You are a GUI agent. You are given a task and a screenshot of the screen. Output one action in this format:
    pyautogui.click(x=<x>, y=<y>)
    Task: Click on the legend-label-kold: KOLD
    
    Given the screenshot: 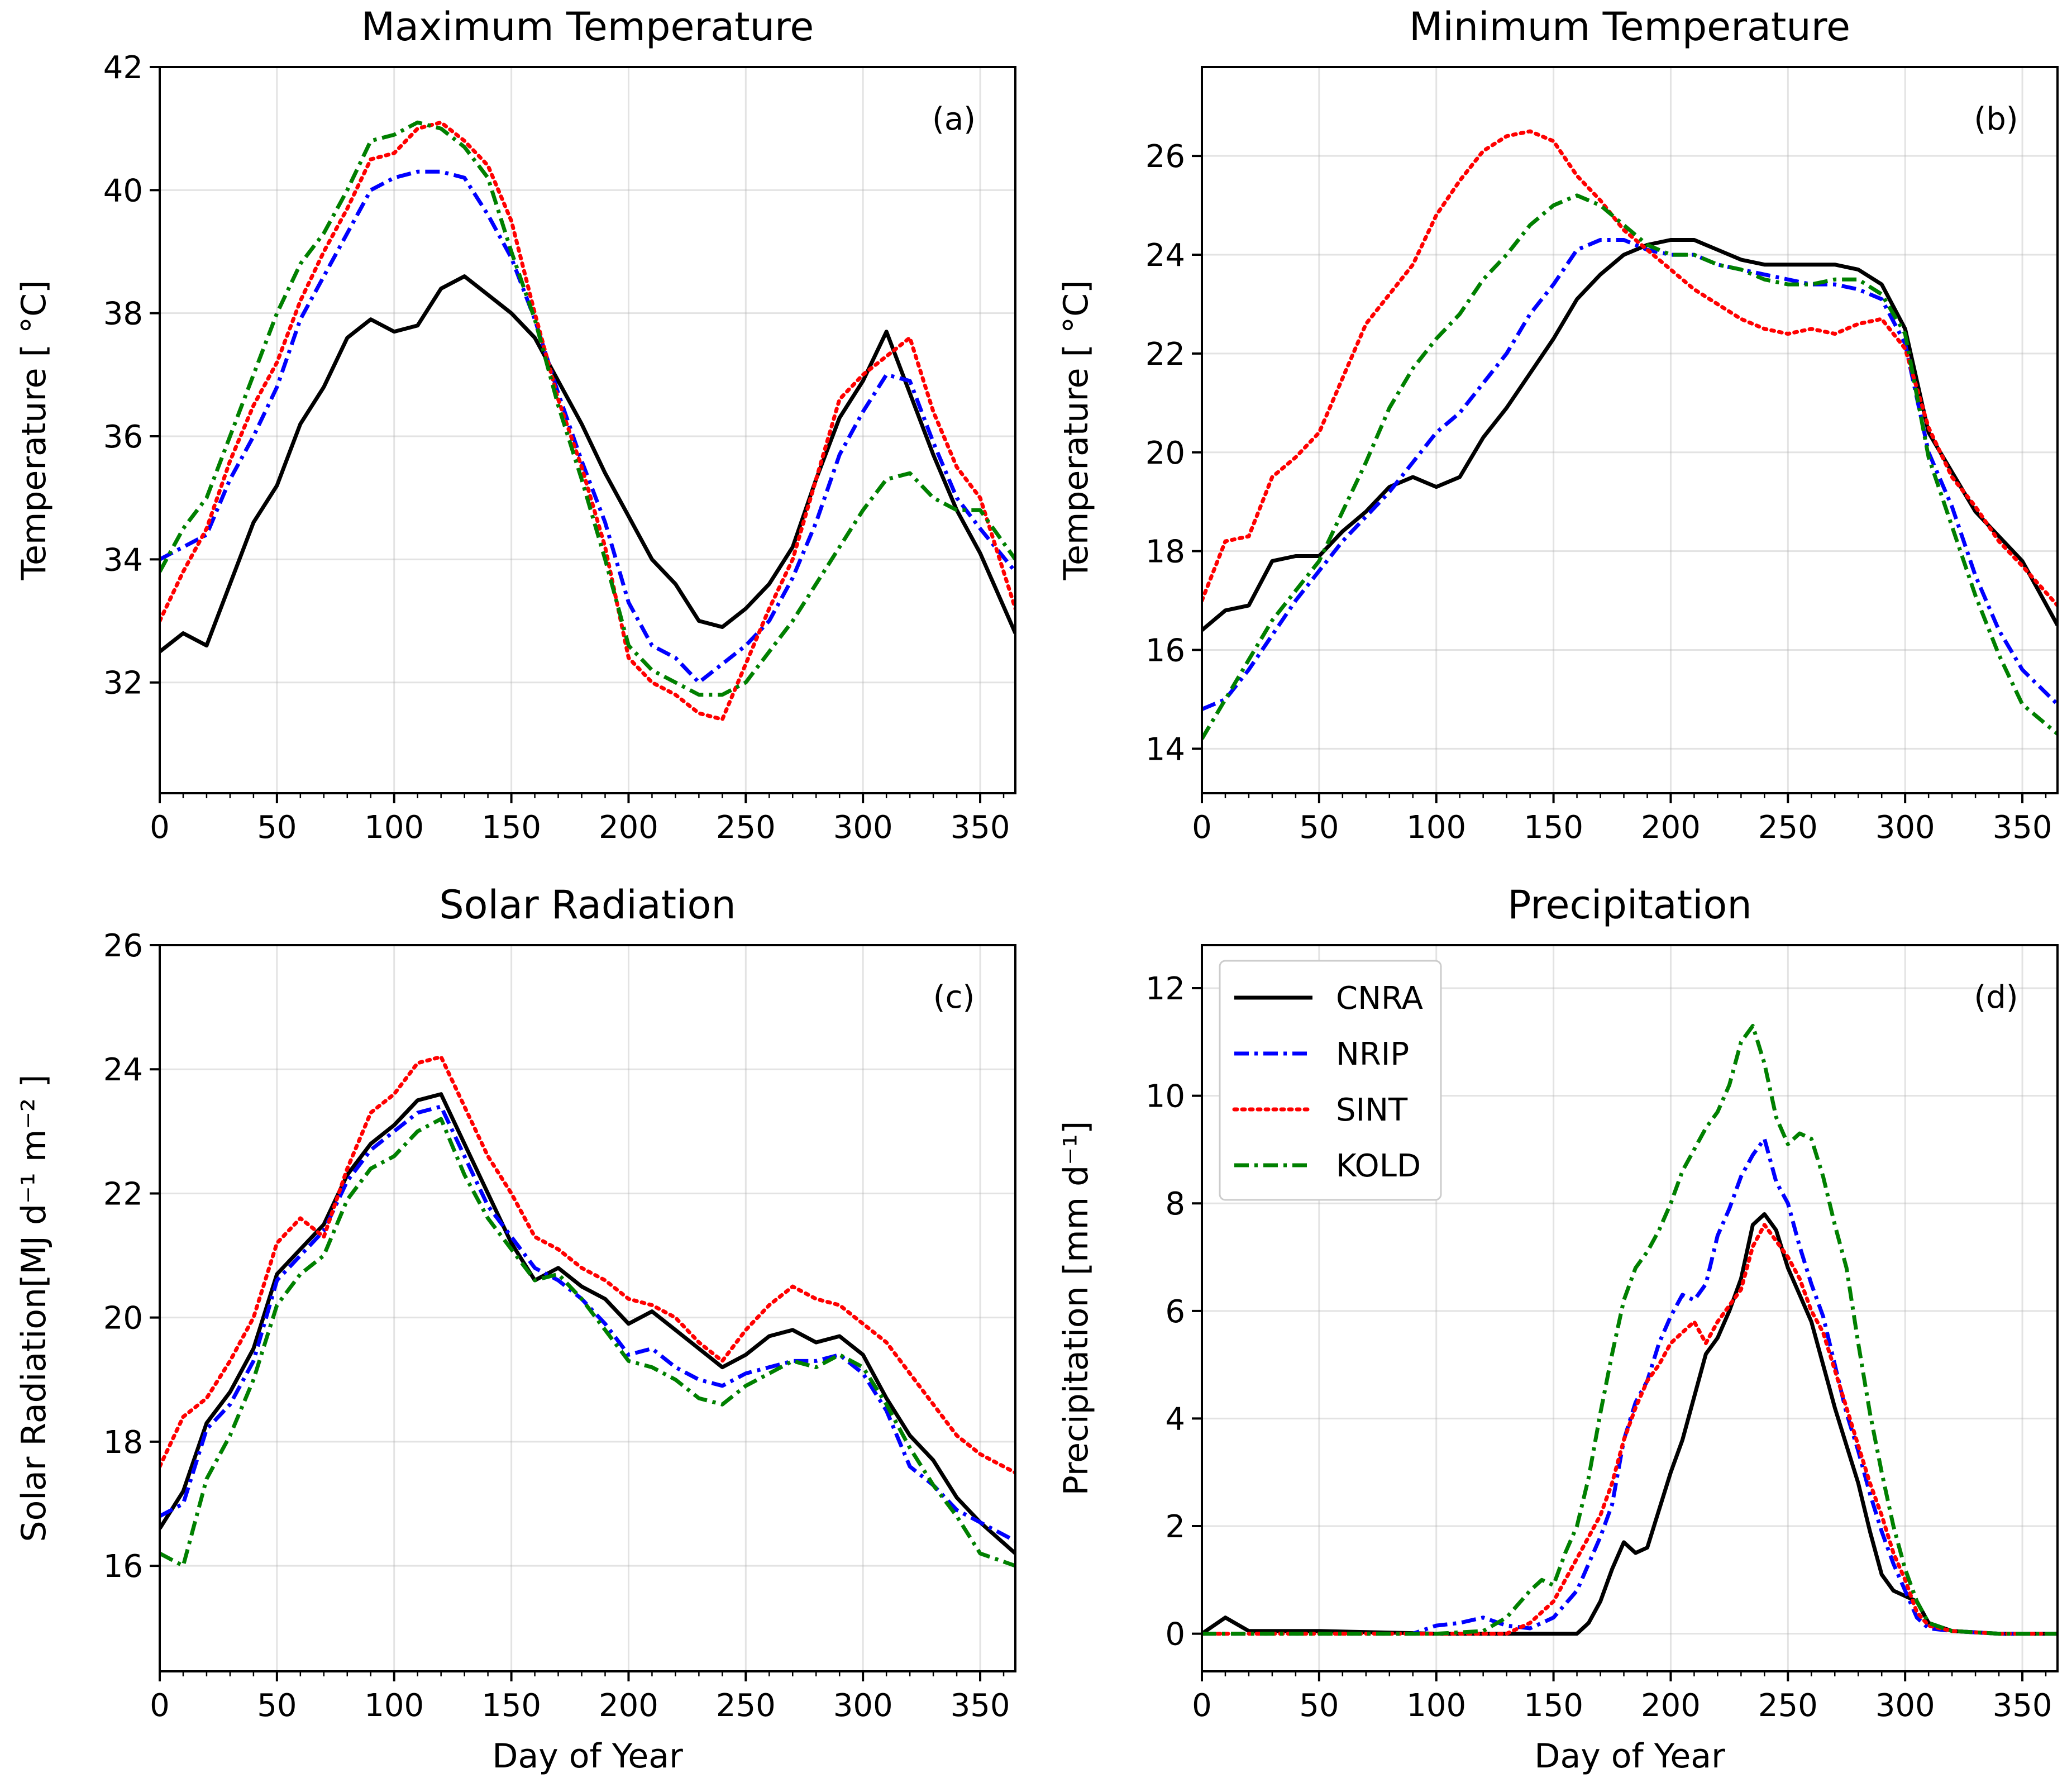 What is the action you would take?
    pyautogui.click(x=1378, y=1166)
    